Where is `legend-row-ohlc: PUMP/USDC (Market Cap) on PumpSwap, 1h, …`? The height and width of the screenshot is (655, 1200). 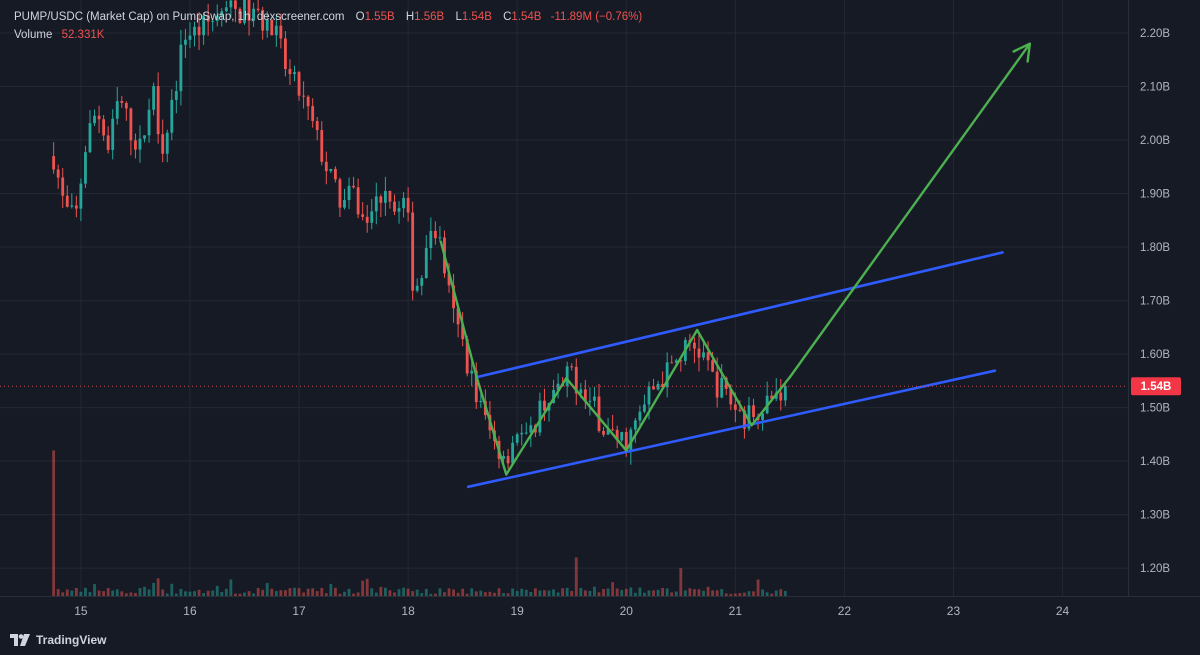 legend-row-ohlc: PUMP/USDC (Market Cap) on PumpSwap, 1h, … is located at coordinates (328, 17).